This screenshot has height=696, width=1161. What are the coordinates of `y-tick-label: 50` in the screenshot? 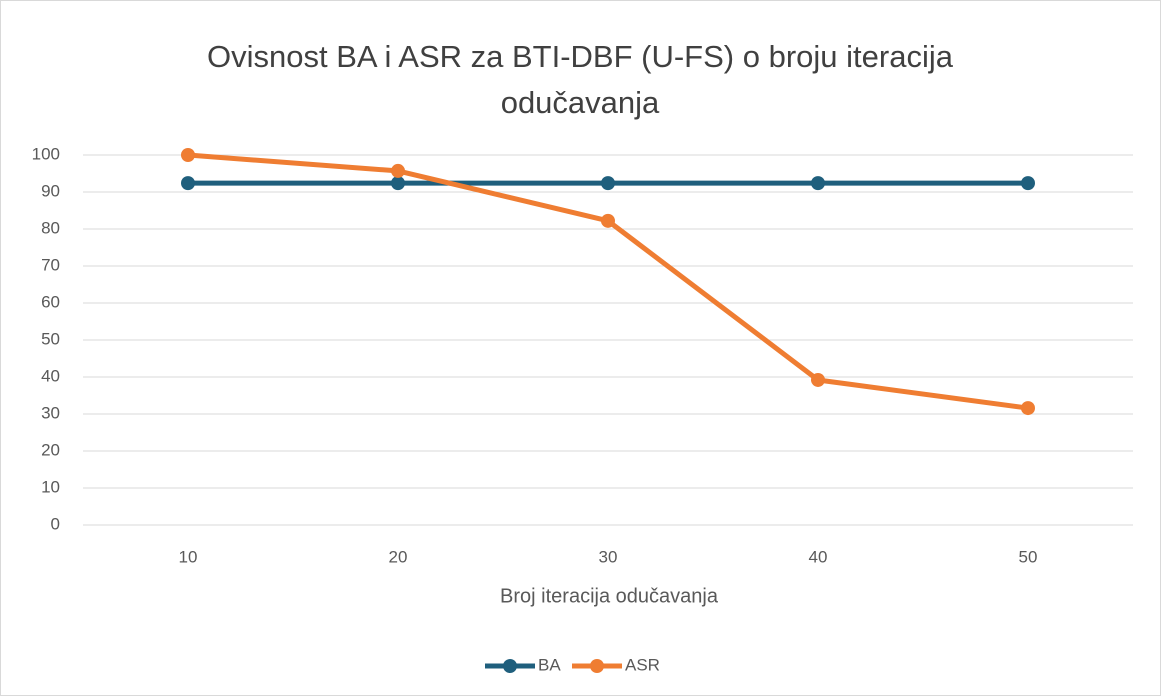 It's located at (50, 338).